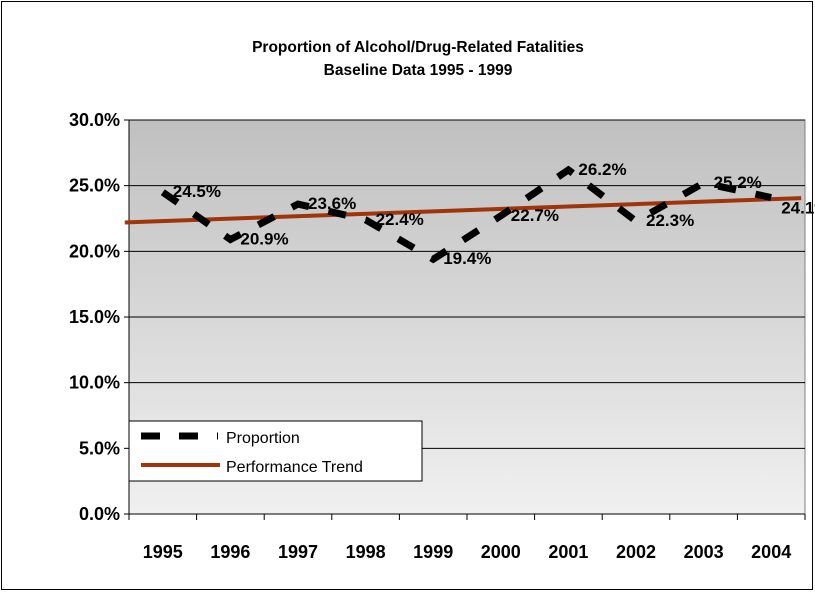  Describe the element at coordinates (99, 514) in the screenshot. I see `y-tick-label: 0.0%` at that location.